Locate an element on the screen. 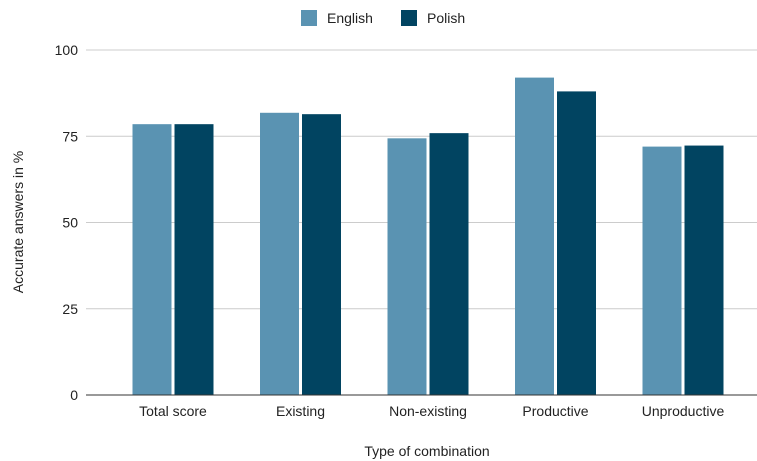  y-tick-label: 0 is located at coordinates (74, 395).